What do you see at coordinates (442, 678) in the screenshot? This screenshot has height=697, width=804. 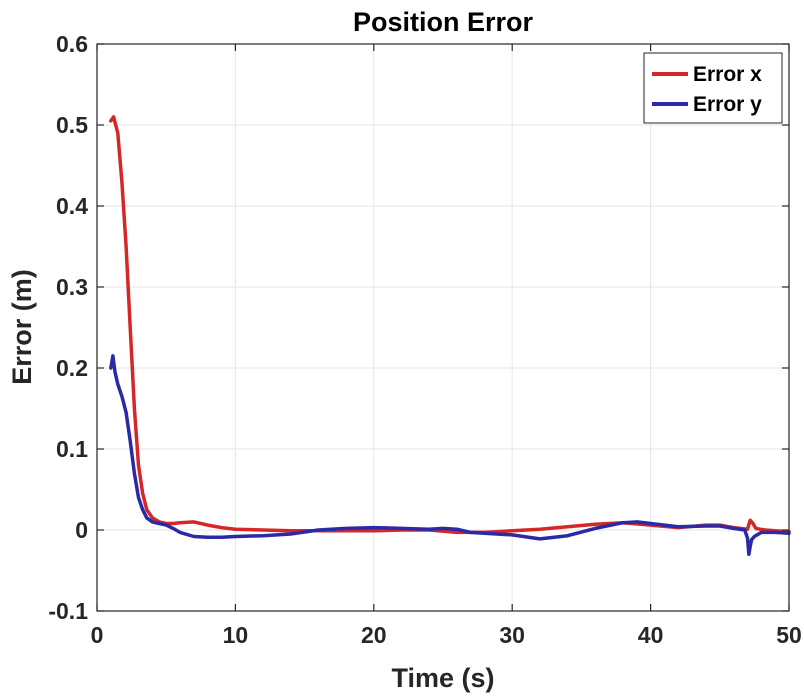 I see `x-axis-label: Time (s)` at bounding box center [442, 678].